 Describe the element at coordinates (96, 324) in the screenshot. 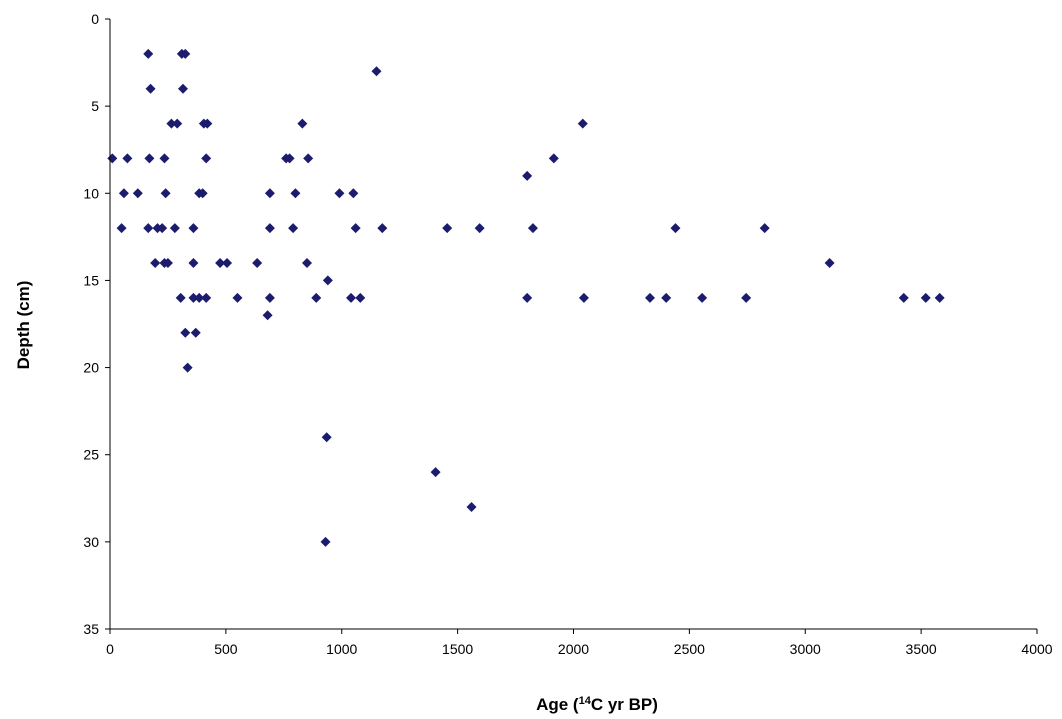

I see `y-axis-ticks: 0 5 10 15 20 25 30 35` at that location.